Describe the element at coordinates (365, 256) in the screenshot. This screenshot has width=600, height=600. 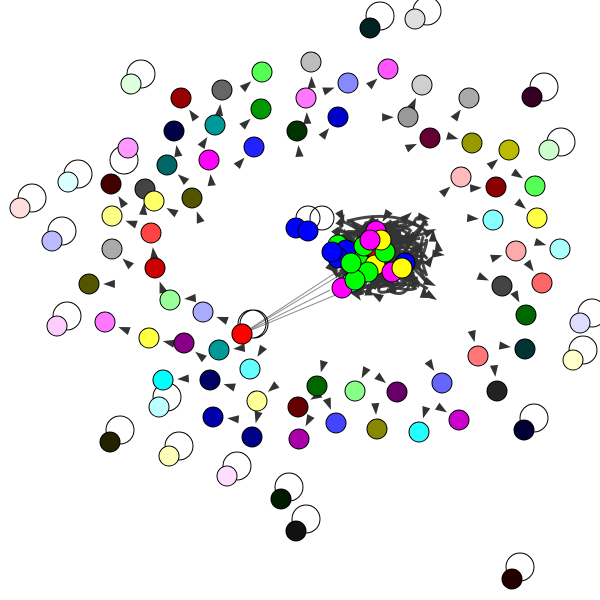
I see `central-cluster` at that location.